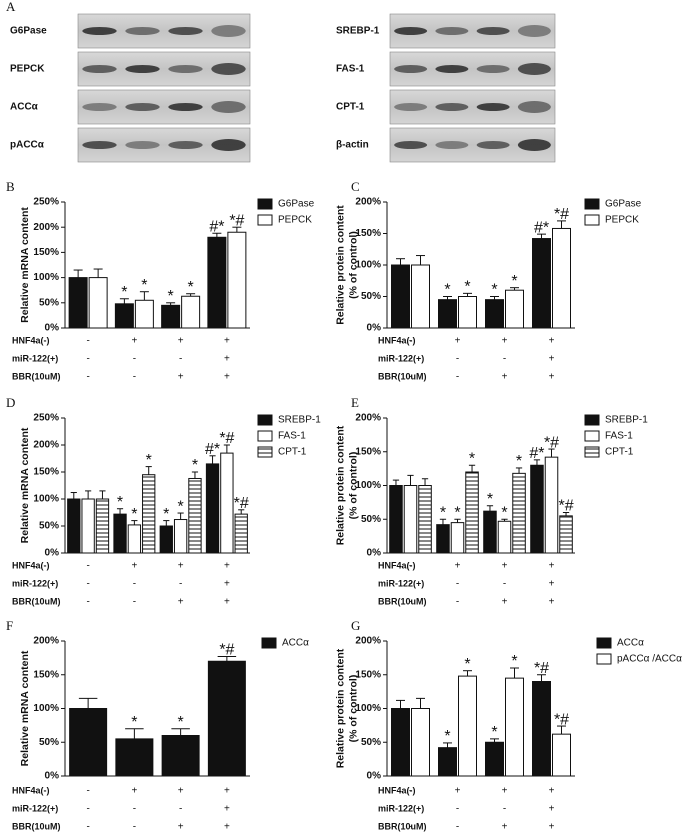 Image resolution: width=691 pixels, height=836 pixels. I want to click on condition-label: miR-122(+), so click(35, 583).